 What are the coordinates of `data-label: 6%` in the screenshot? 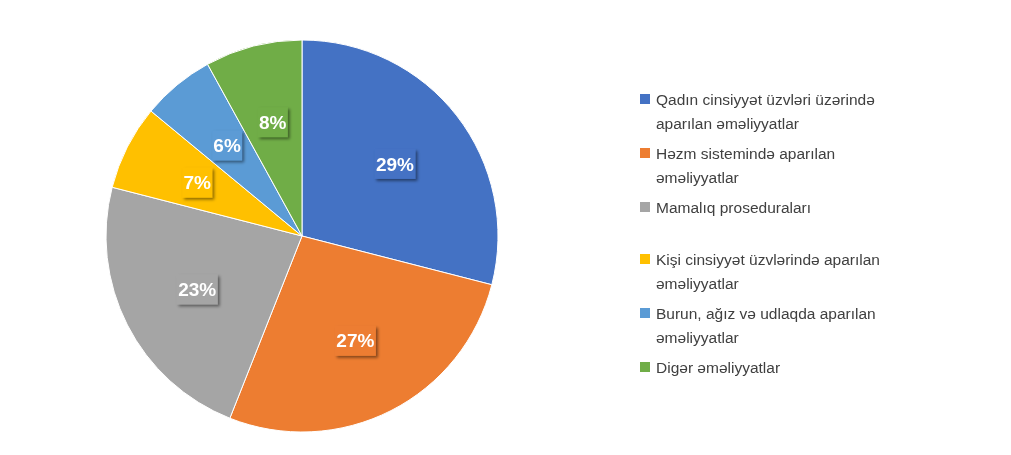 It's located at (227, 146).